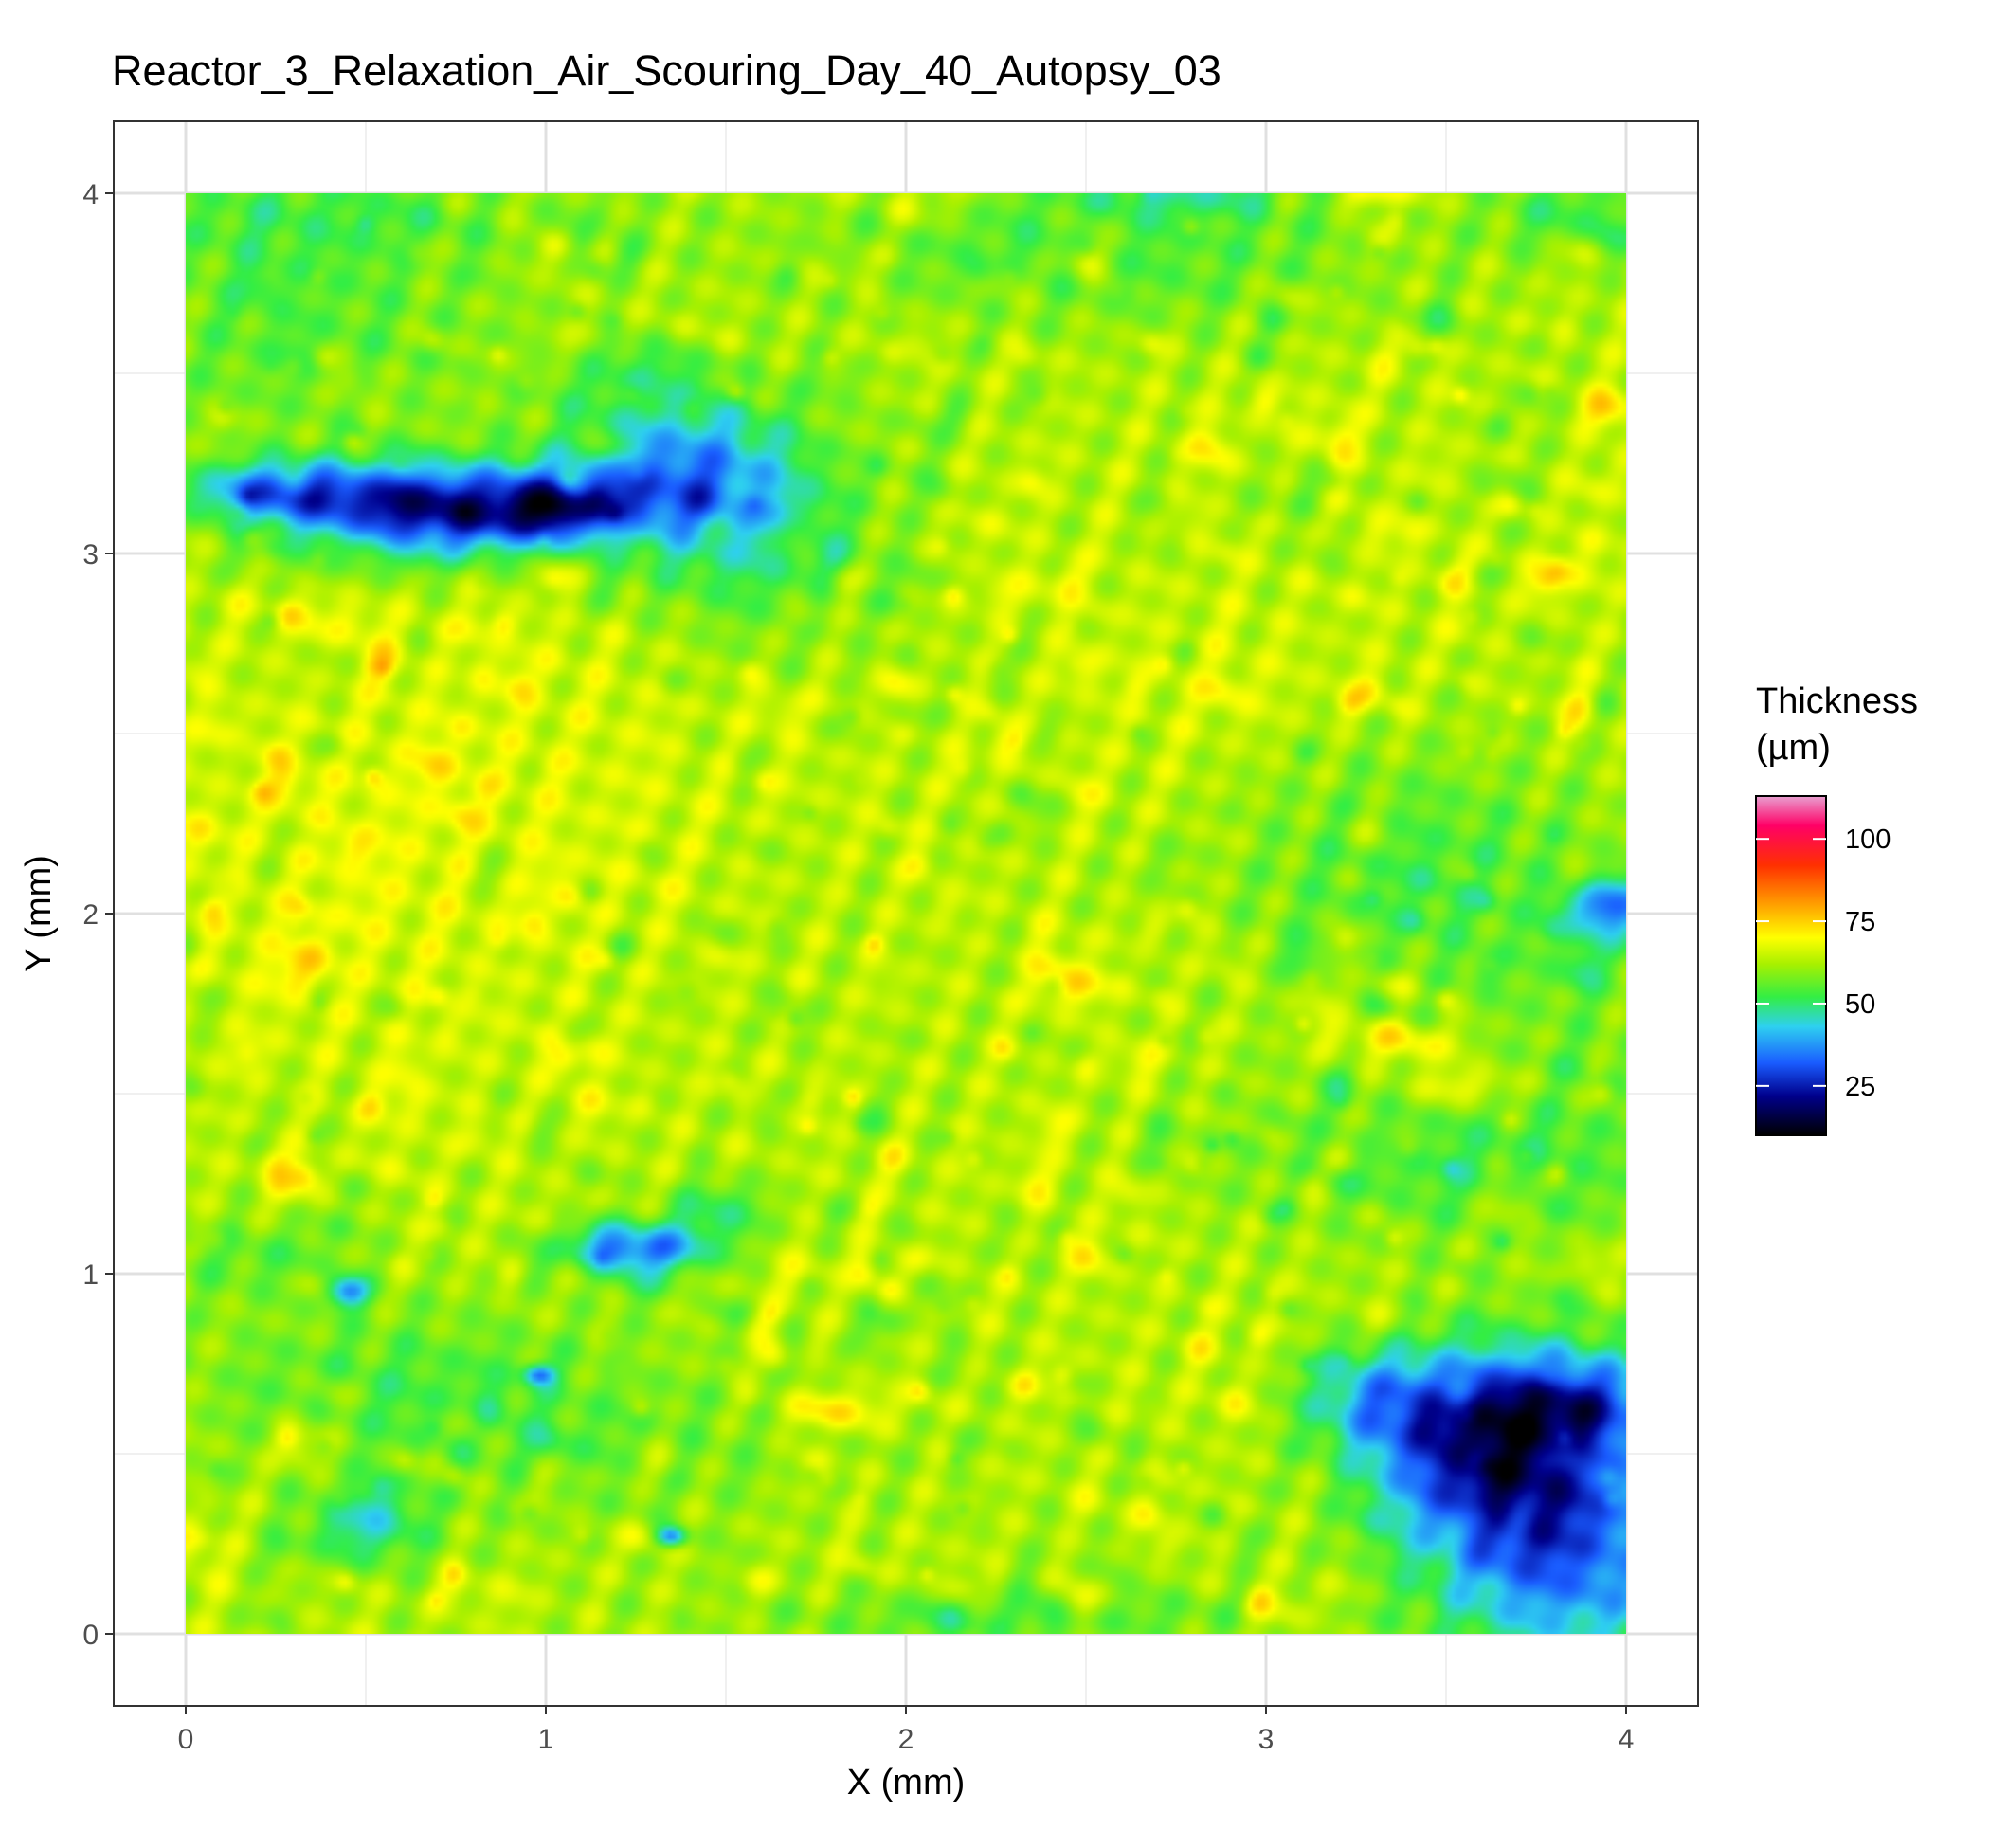 This screenshot has width=1990, height=1848. Describe the element at coordinates (546, 1740) in the screenshot. I see `x-tick-label: 1` at that location.